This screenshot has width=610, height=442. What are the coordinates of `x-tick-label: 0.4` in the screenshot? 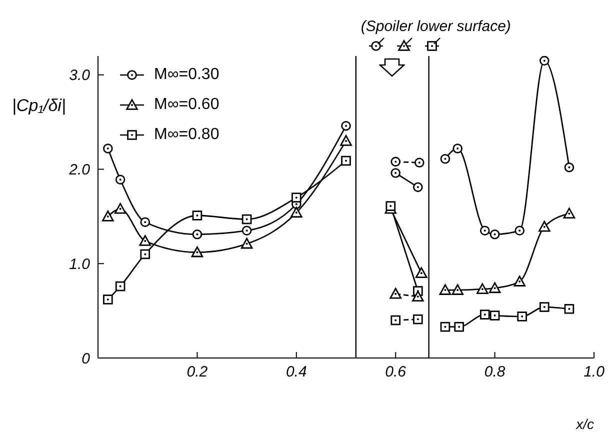 It's located at (296, 372).